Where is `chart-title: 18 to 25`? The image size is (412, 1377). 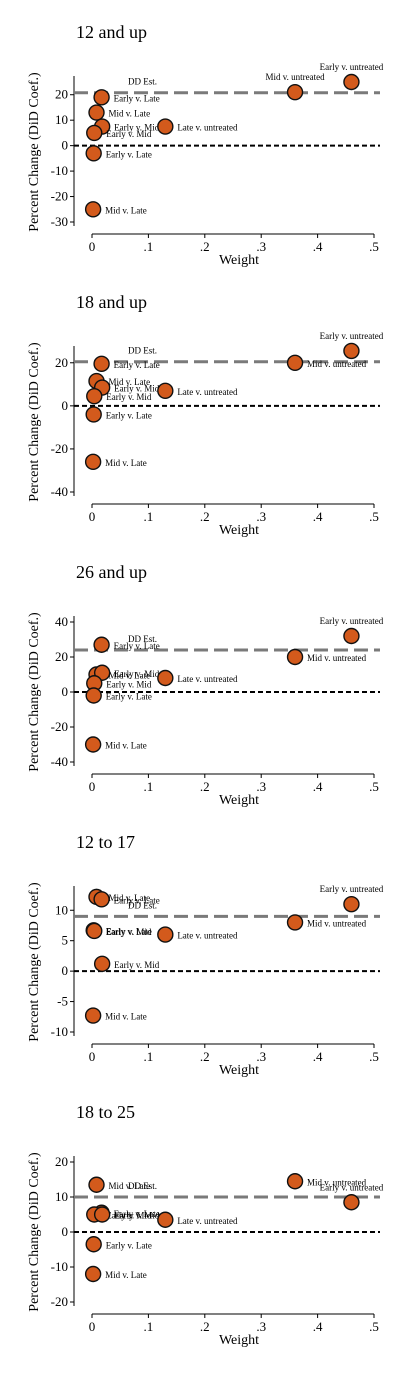
chart-title: 18 to 25 is located at coordinates (105, 1112).